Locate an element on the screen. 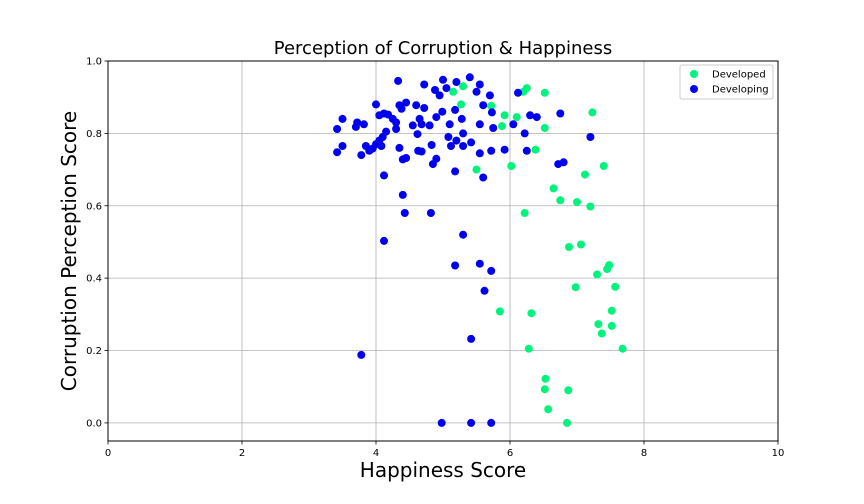 Image resolution: width=864 pixels, height=504 pixels. y-tick-label: 0.0 is located at coordinates (94, 423).